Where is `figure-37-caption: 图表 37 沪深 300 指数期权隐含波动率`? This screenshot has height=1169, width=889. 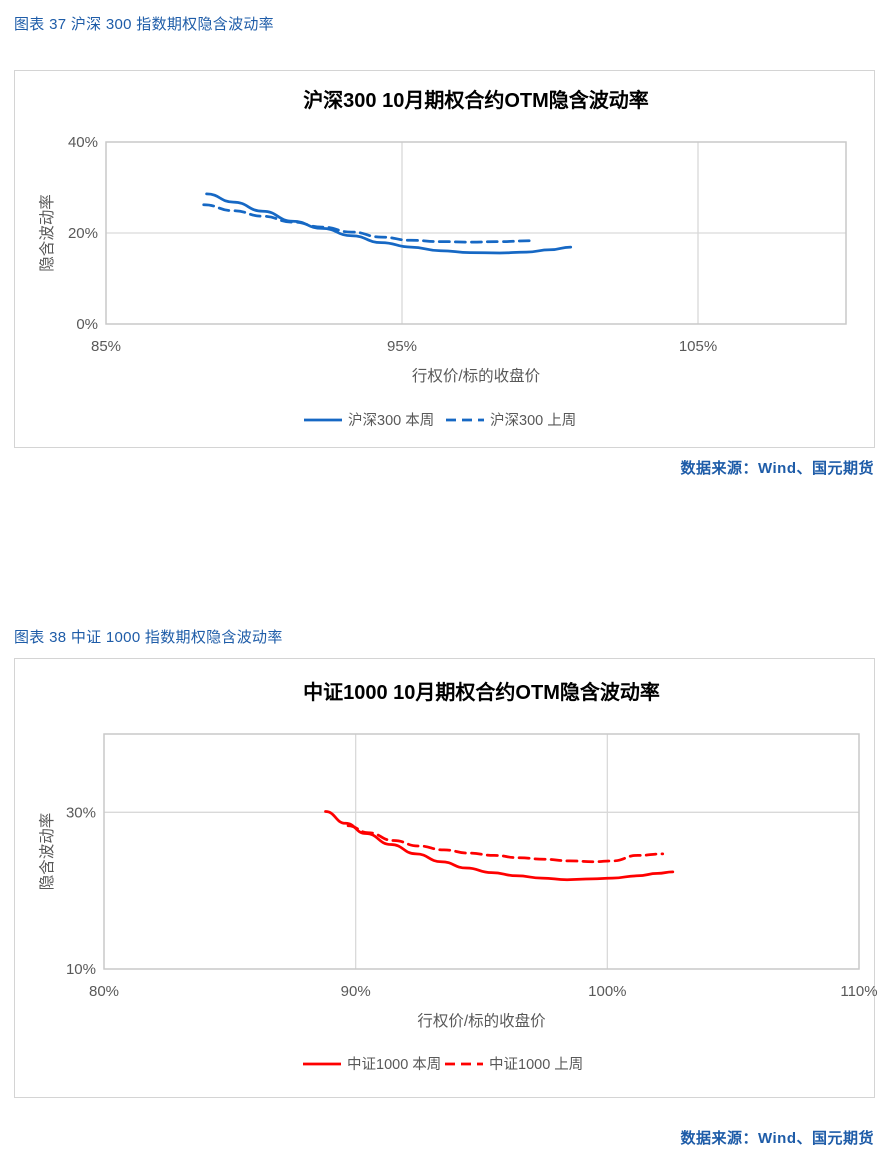
figure-37-caption: 图表 37 沪深 300 指数期权隐含波动率 is located at coordinates (144, 24).